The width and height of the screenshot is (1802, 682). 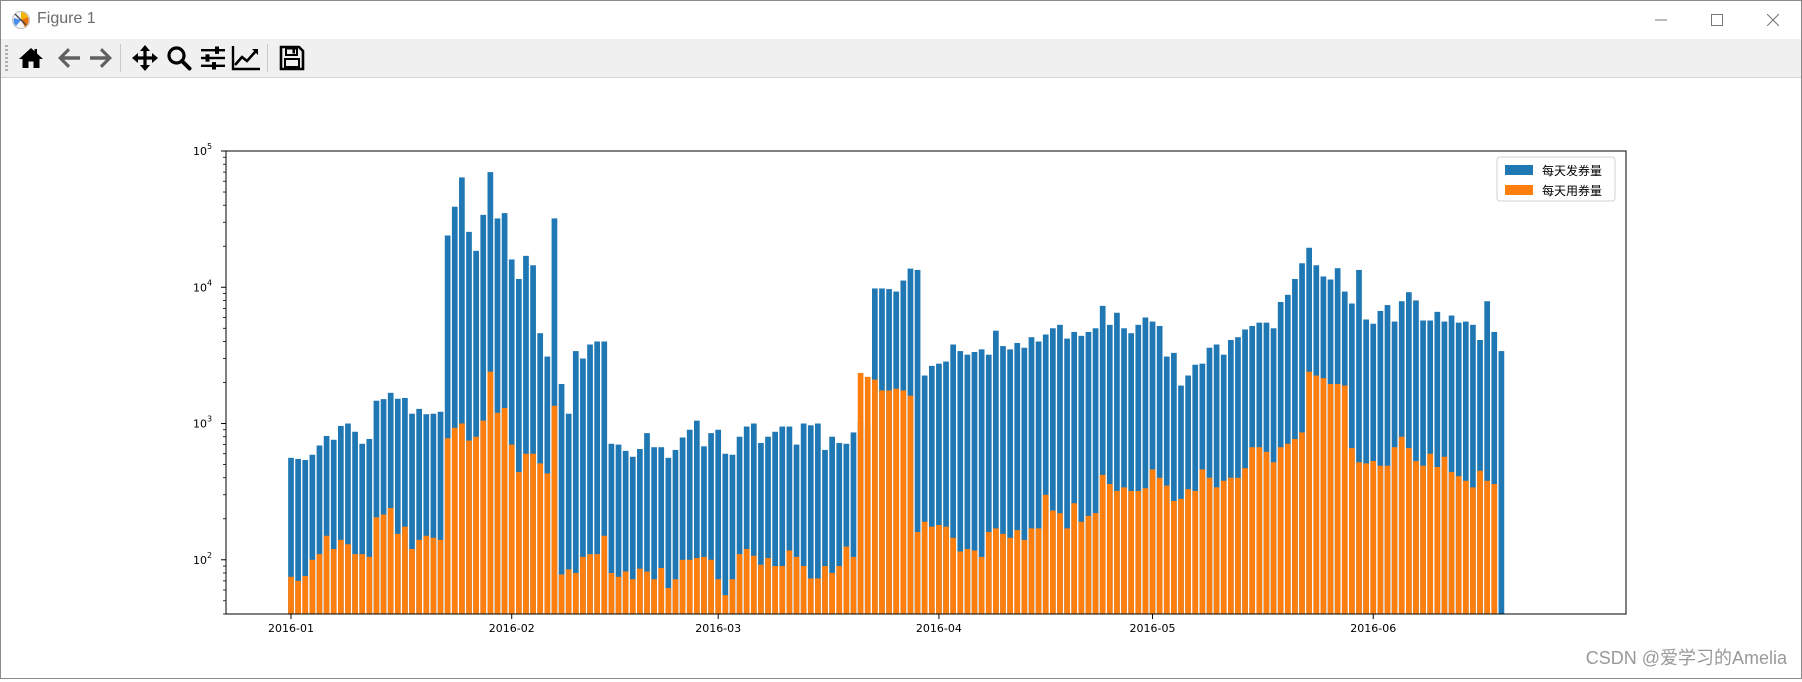 I want to click on save-button, so click(x=292, y=58).